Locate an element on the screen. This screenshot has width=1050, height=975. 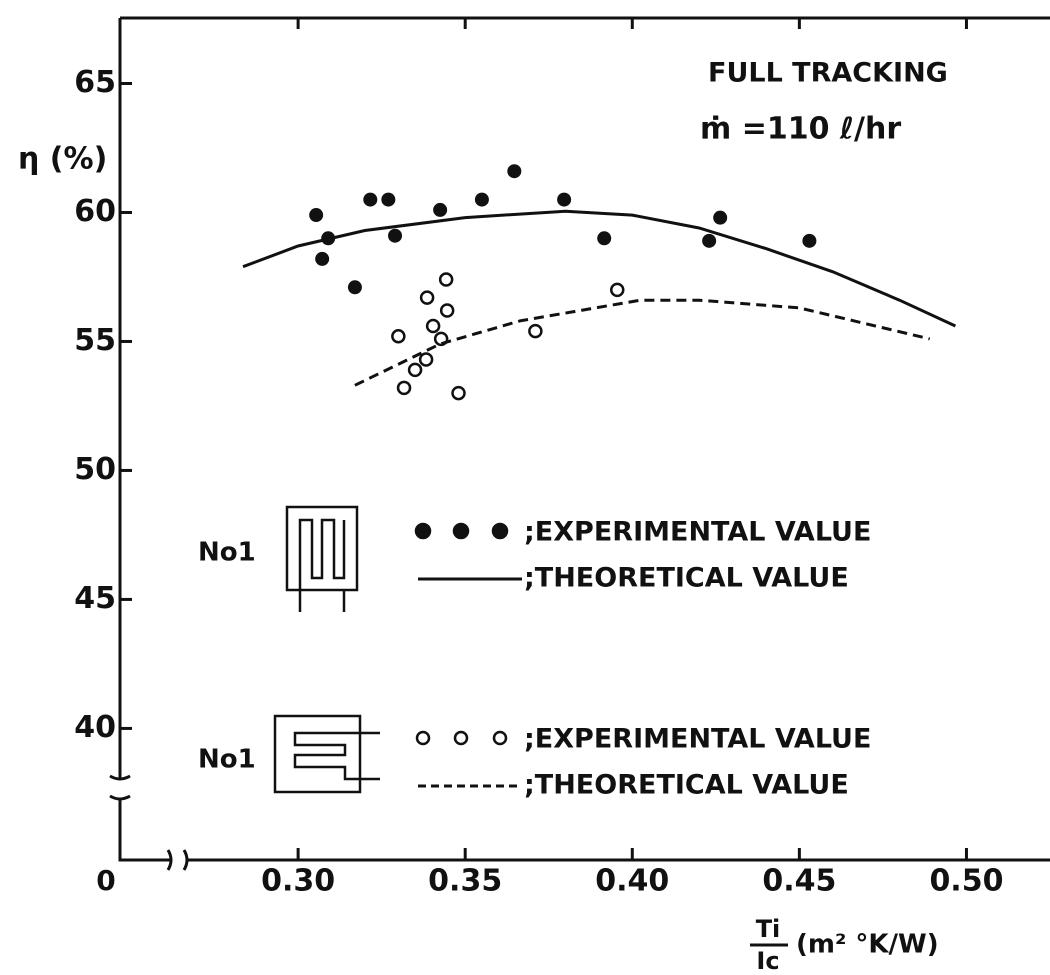
x-tick-label: 0.45 is located at coordinates (799, 881).